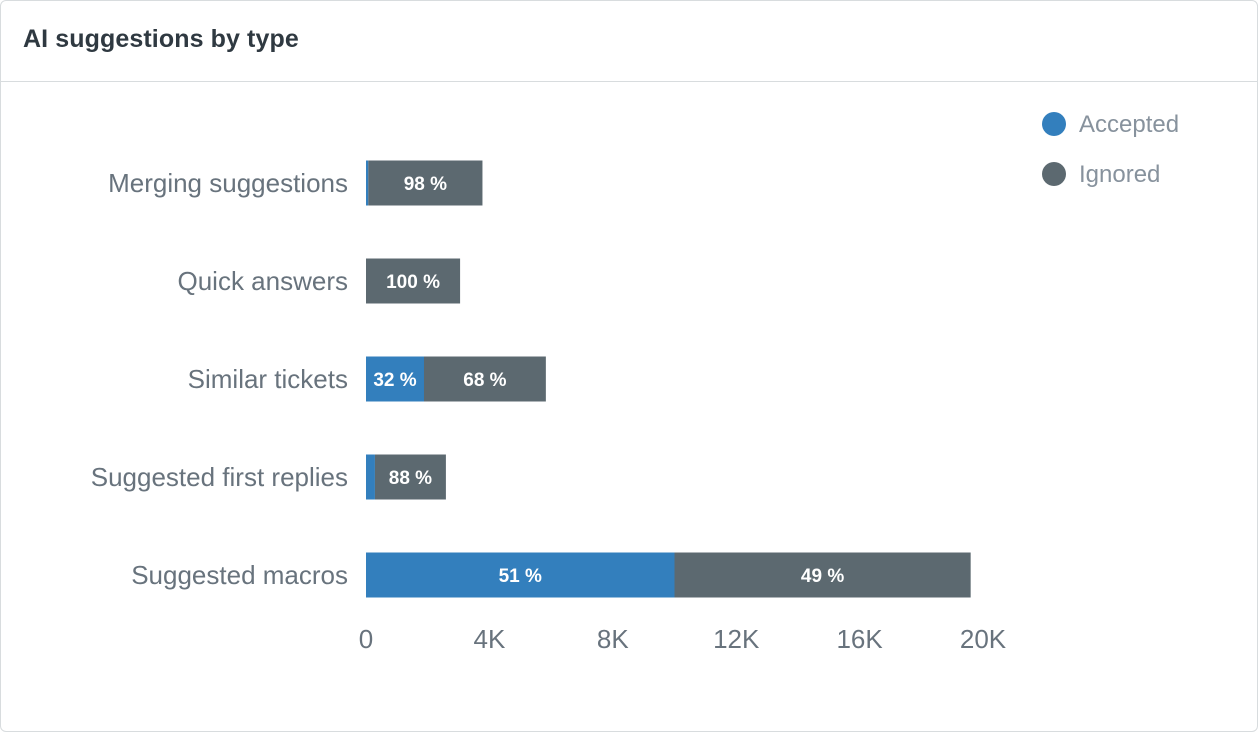  I want to click on category-label-suggested-macros: Suggested macros, so click(239, 575).